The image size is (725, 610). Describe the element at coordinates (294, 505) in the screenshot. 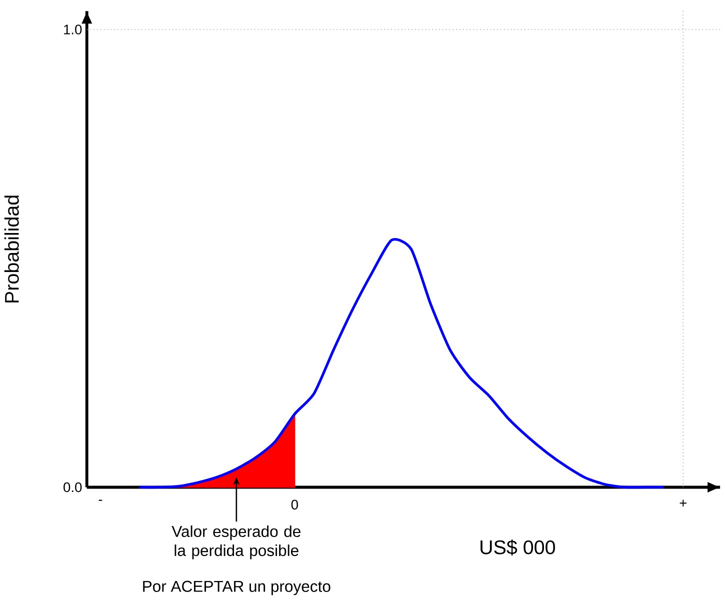

I see `x-tick-label: 0` at that location.